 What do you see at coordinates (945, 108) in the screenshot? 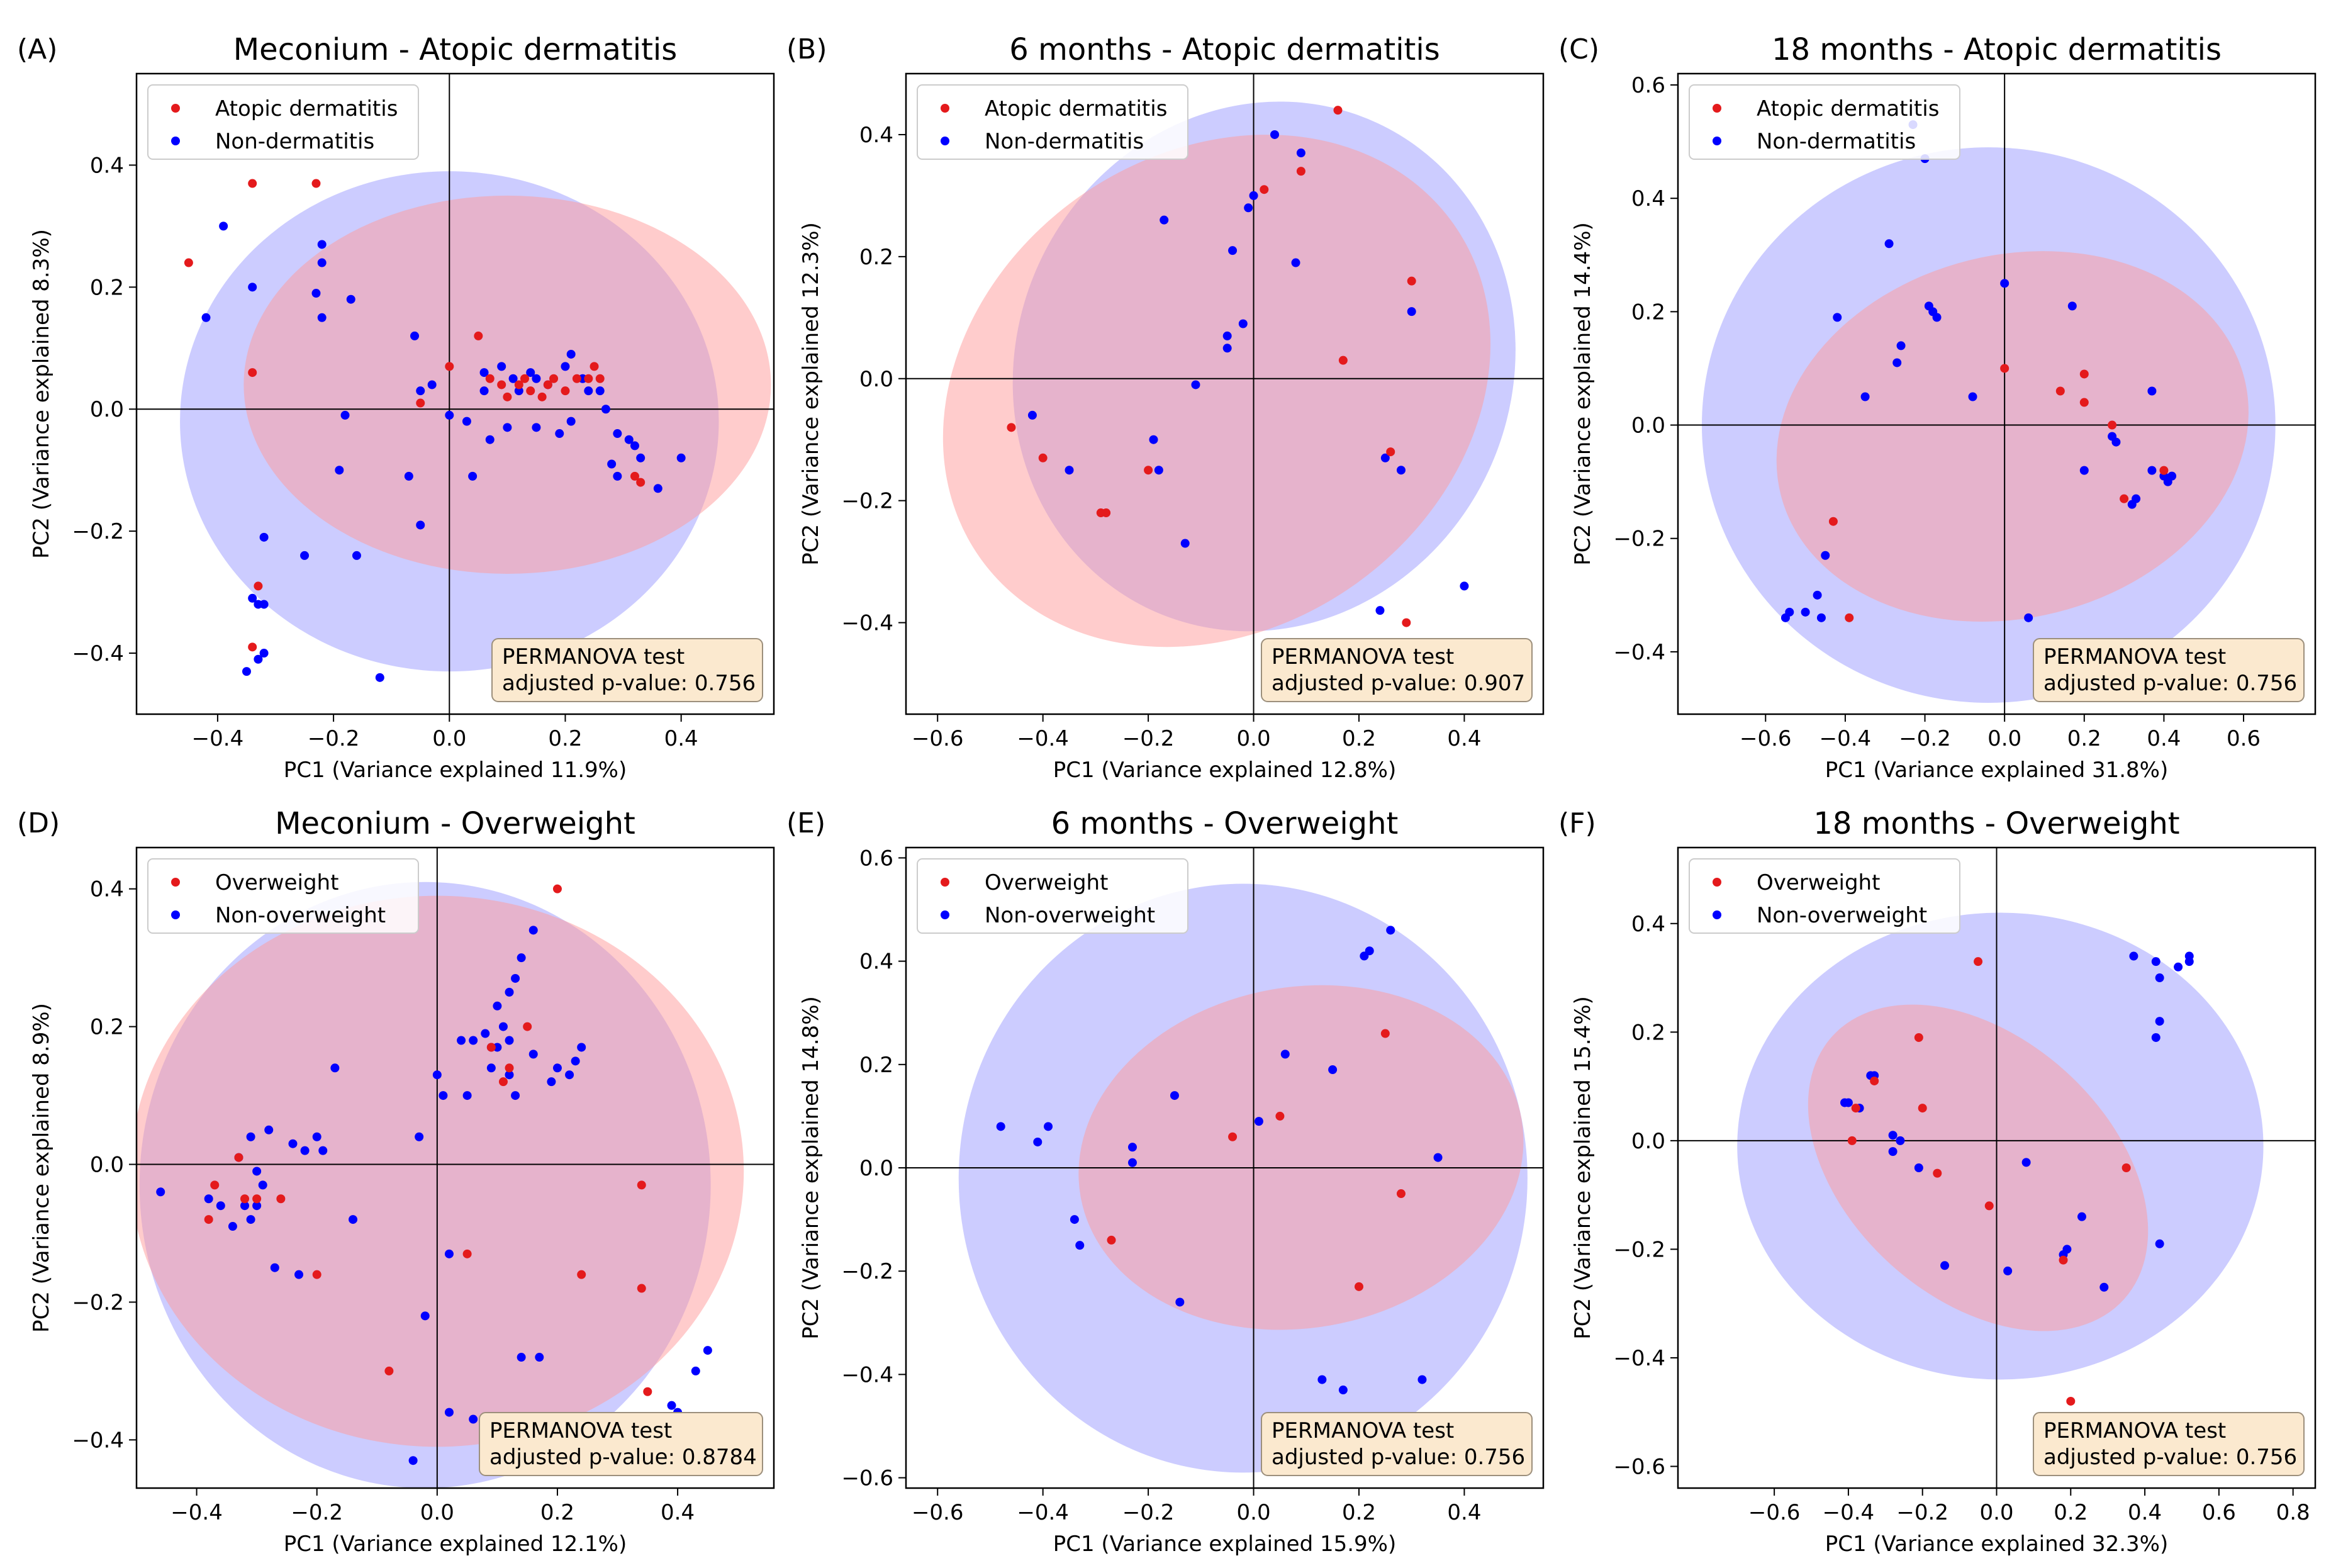
I see `legend-case-marker` at bounding box center [945, 108].